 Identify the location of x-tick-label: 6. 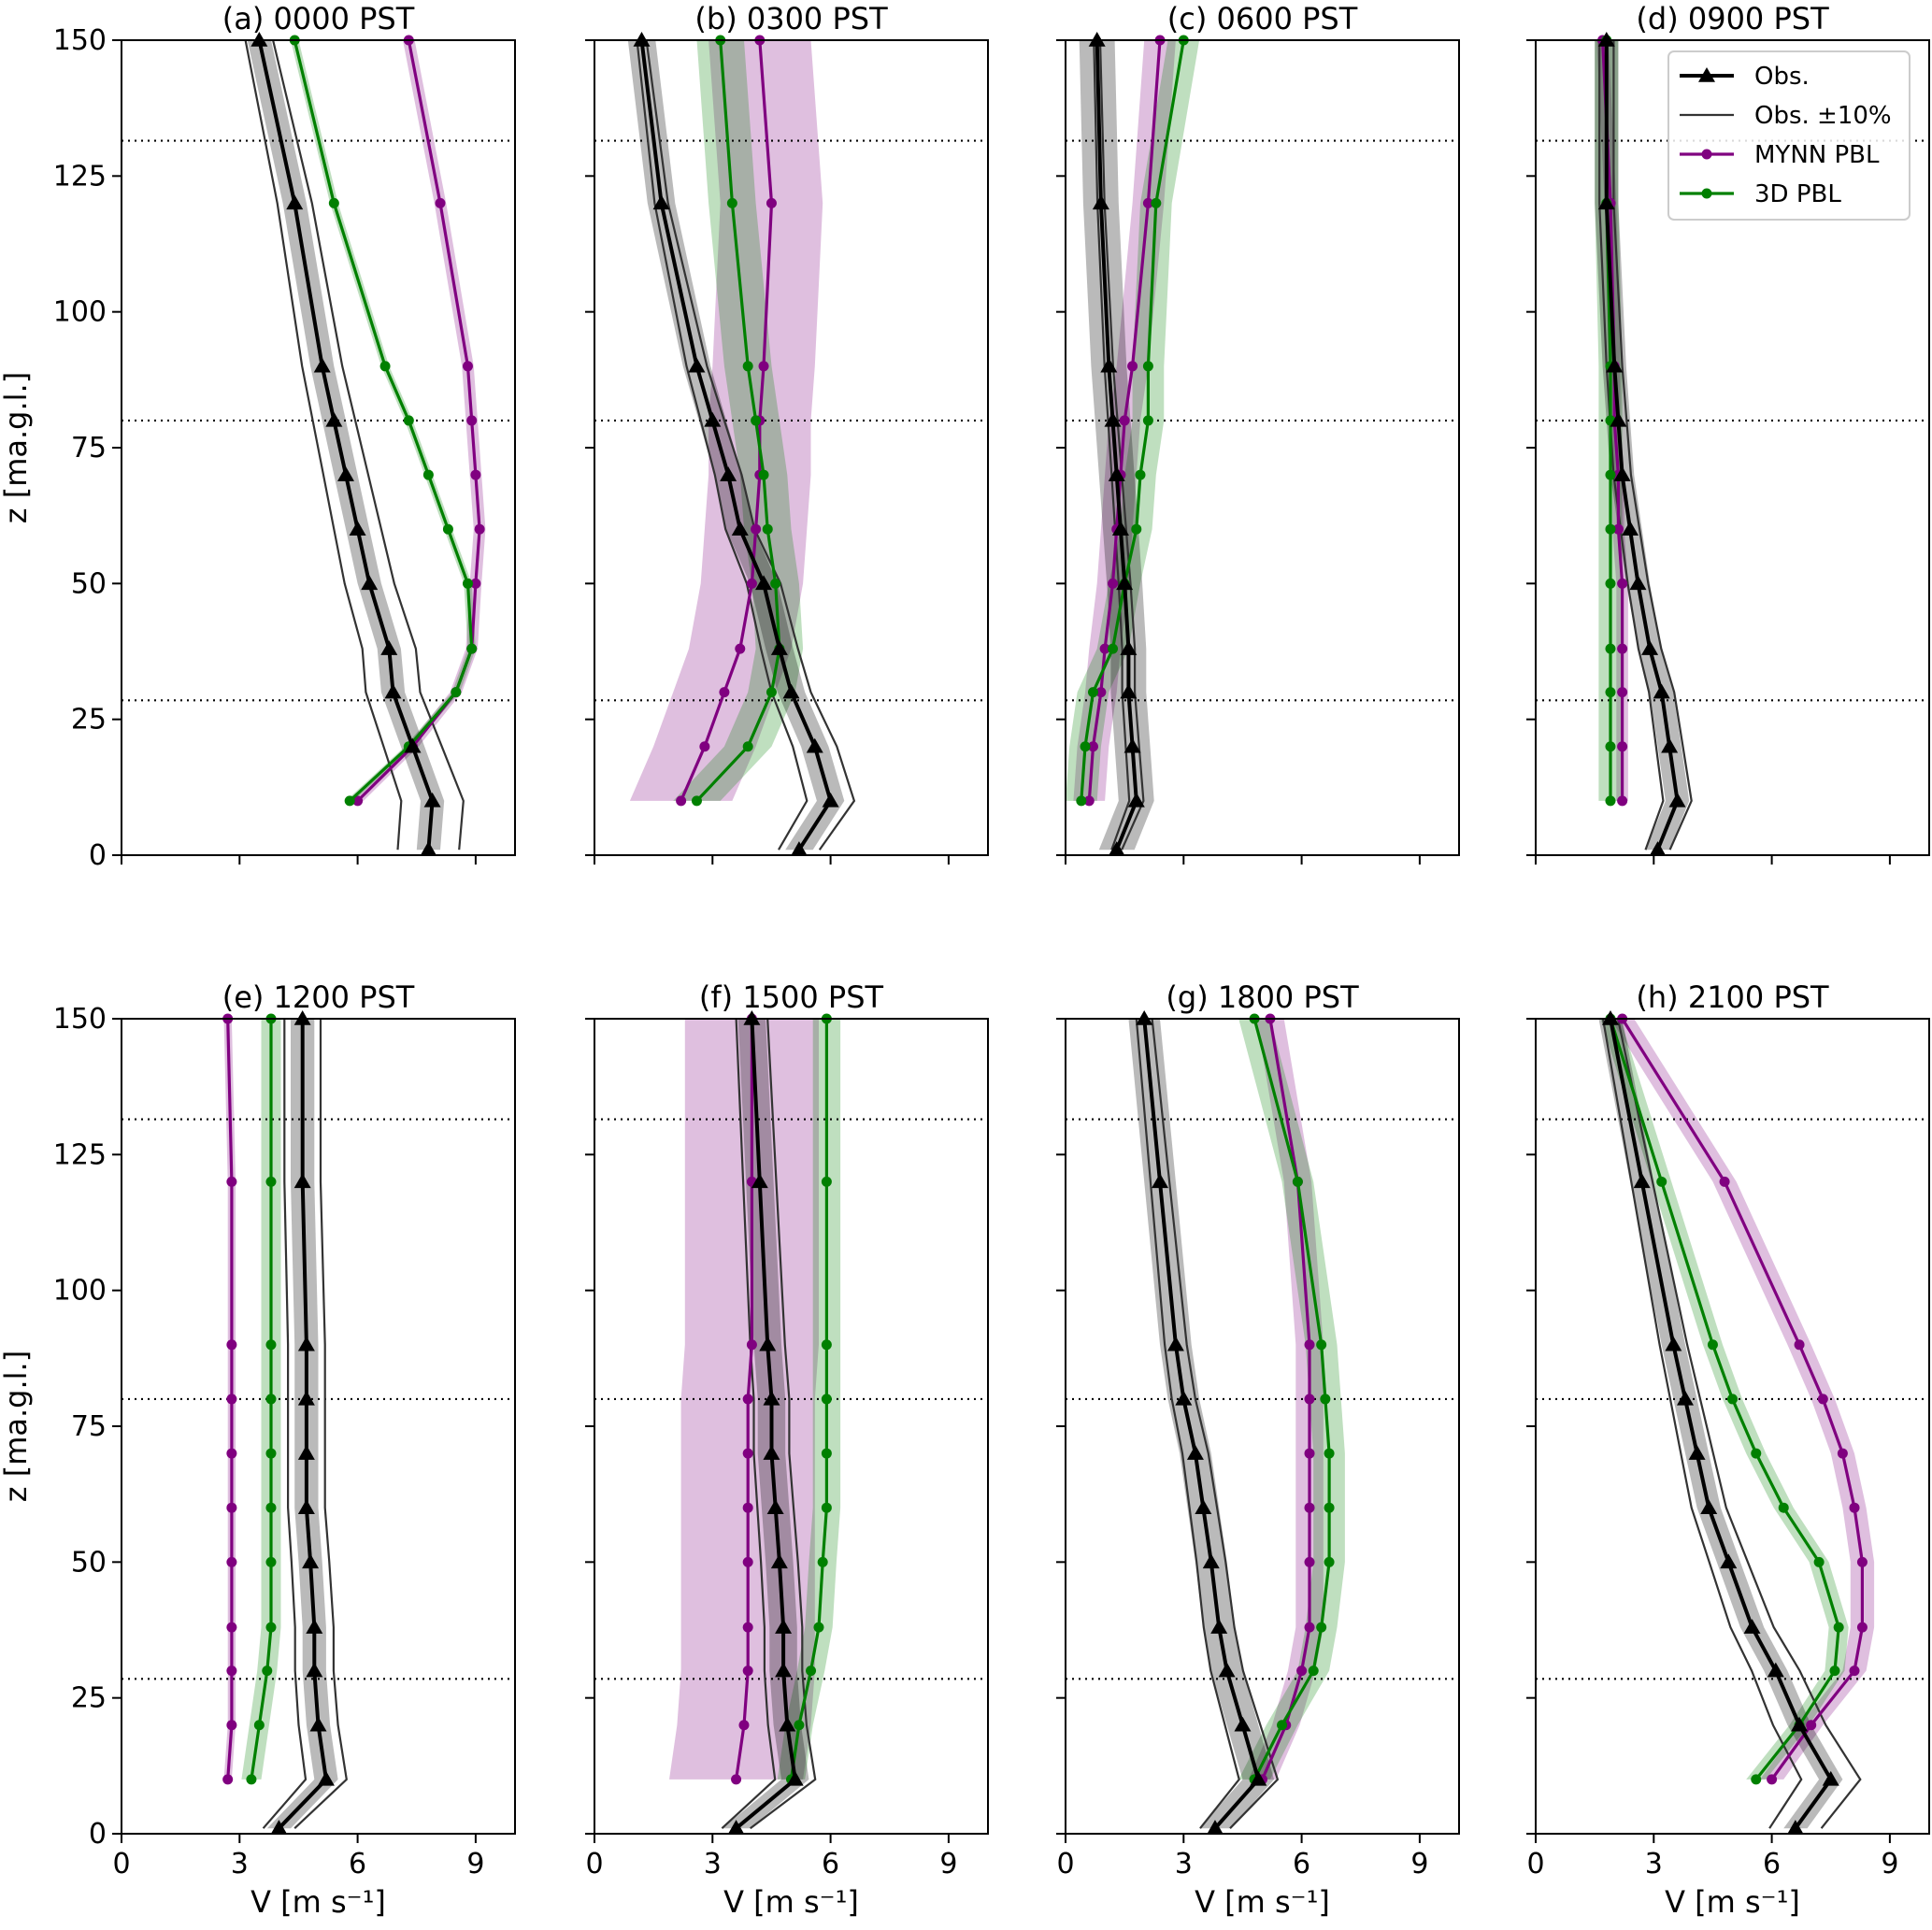
(1772, 1864).